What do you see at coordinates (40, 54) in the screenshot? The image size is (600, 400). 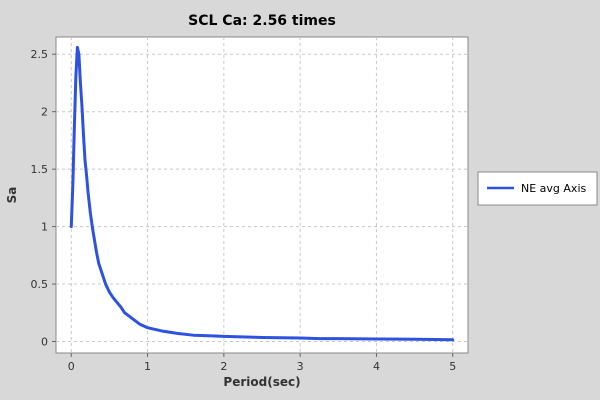 I see `y-tick-label: 2.5` at bounding box center [40, 54].